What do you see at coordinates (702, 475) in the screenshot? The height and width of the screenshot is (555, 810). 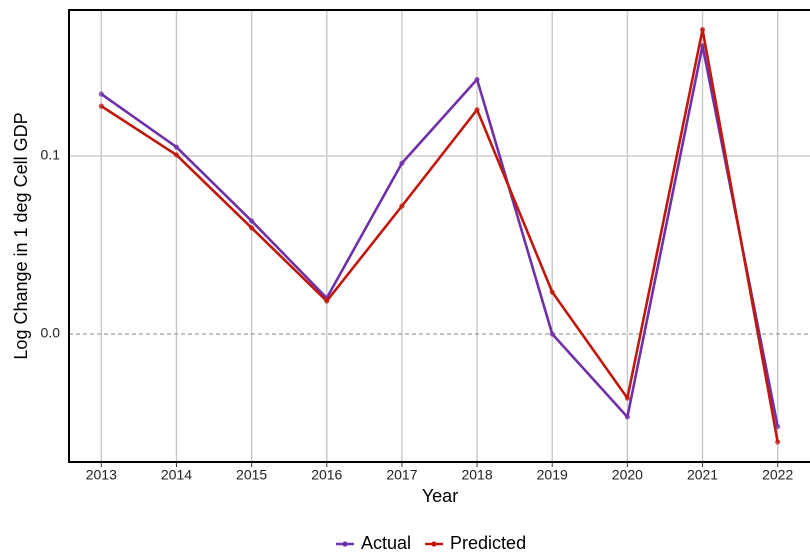 I see `x-tick-label: 2021` at bounding box center [702, 475].